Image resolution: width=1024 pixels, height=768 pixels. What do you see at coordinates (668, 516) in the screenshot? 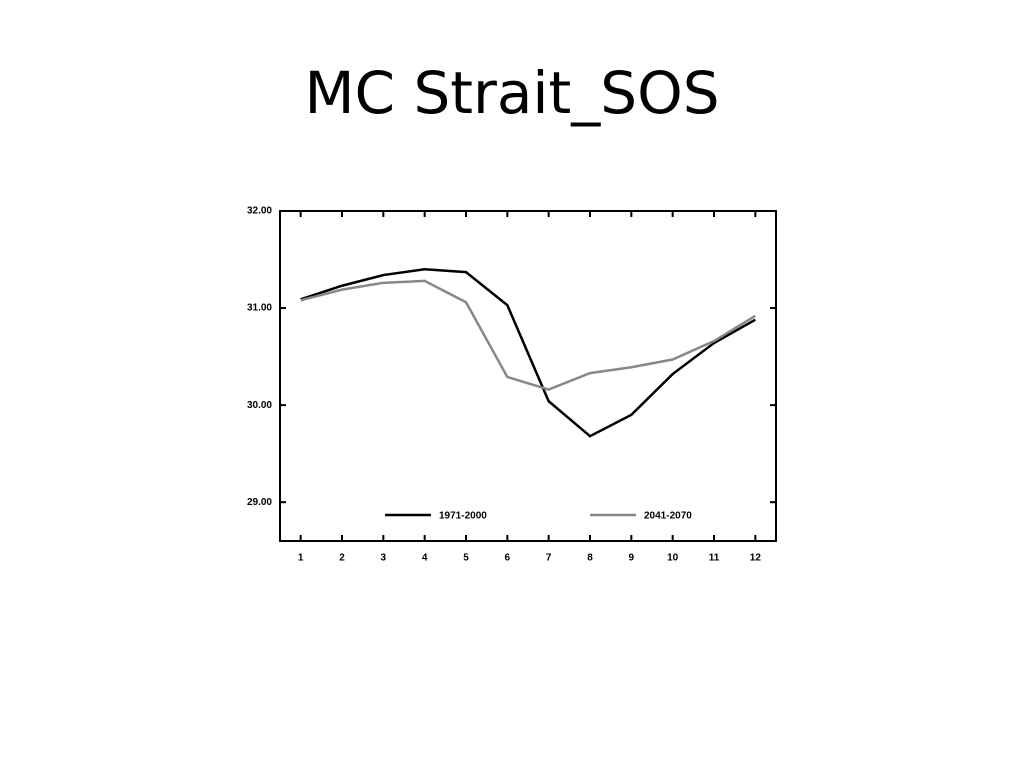
I see `legend-label: 2041-2070` at bounding box center [668, 516].